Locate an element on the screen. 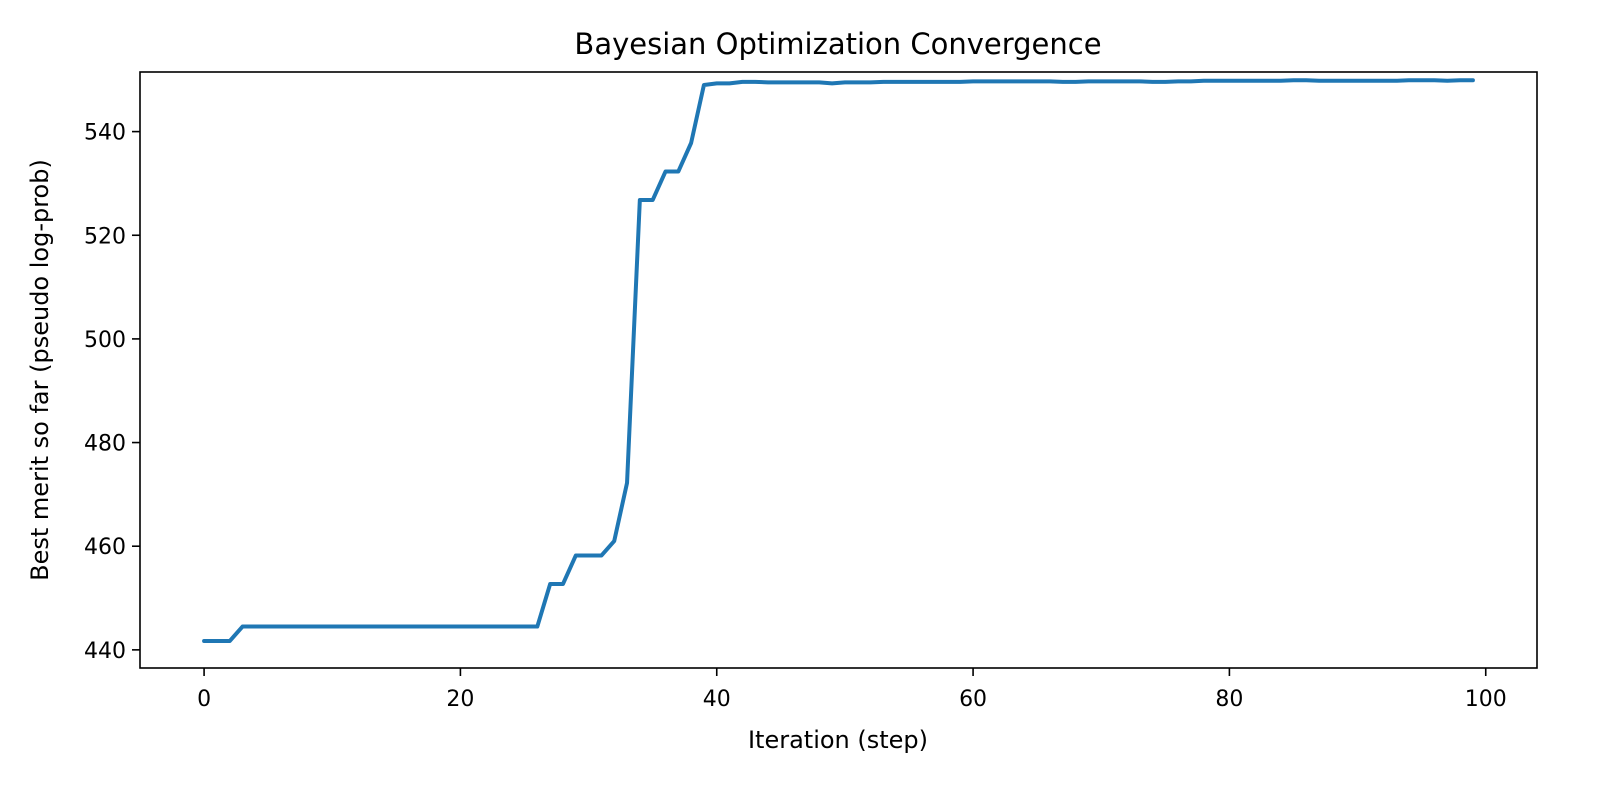 This screenshot has height=800, width=1600. x-axis-label: Iteration (step) is located at coordinates (838, 740).